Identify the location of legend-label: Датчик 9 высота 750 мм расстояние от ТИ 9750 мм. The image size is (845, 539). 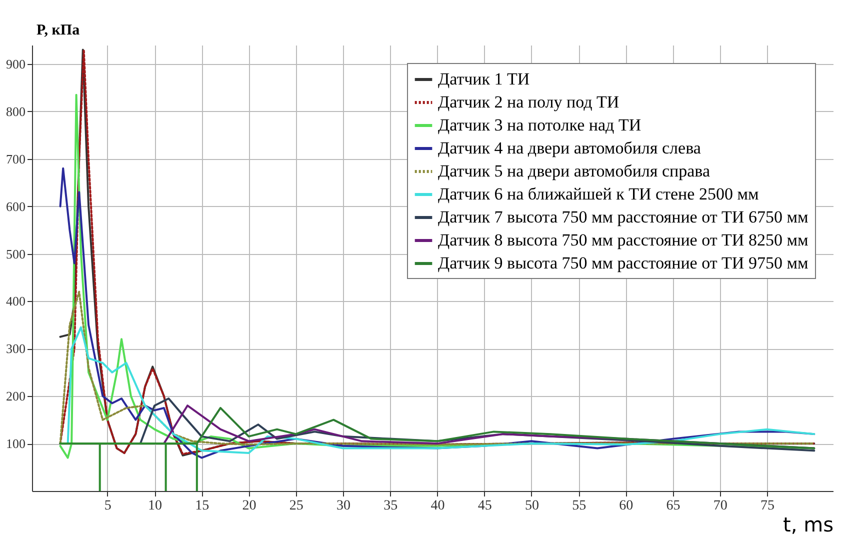
(623, 263).